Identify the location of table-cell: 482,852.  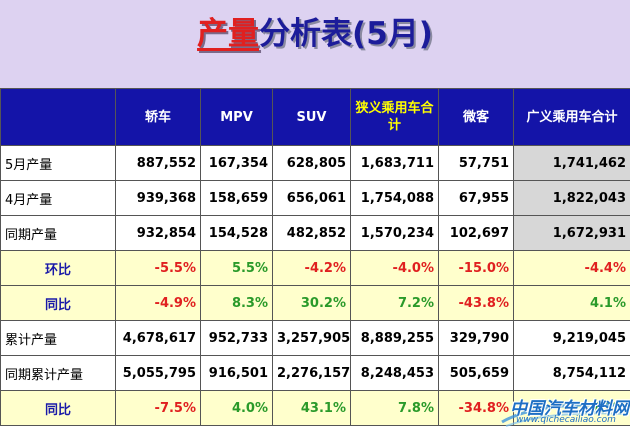
(311, 233).